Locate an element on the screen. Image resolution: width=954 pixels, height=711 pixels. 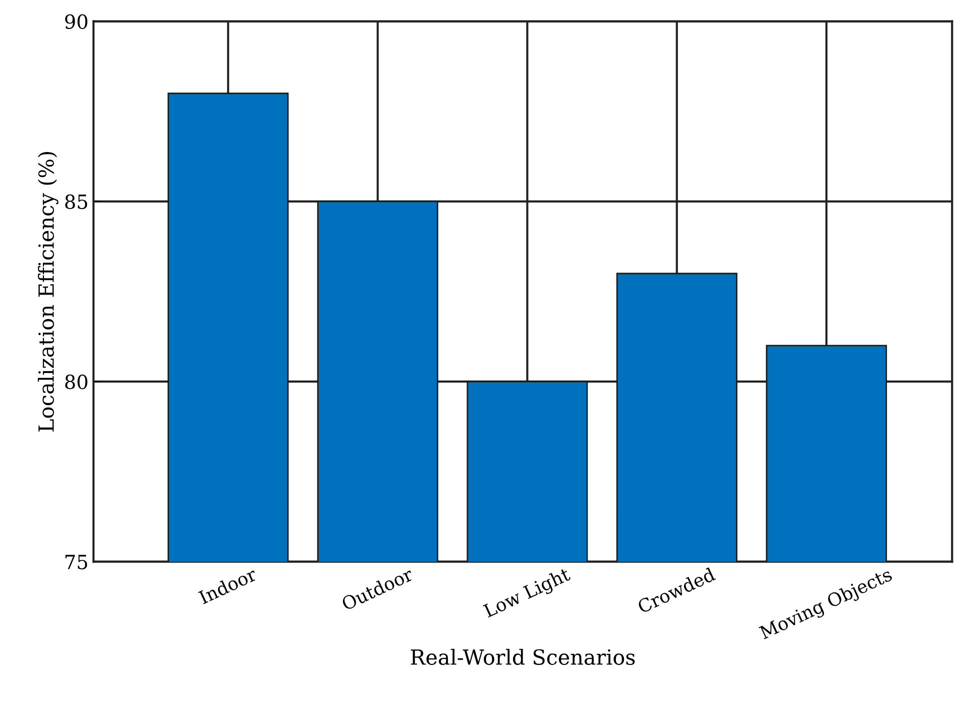
y-tick-label: 85 is located at coordinates (76, 202).